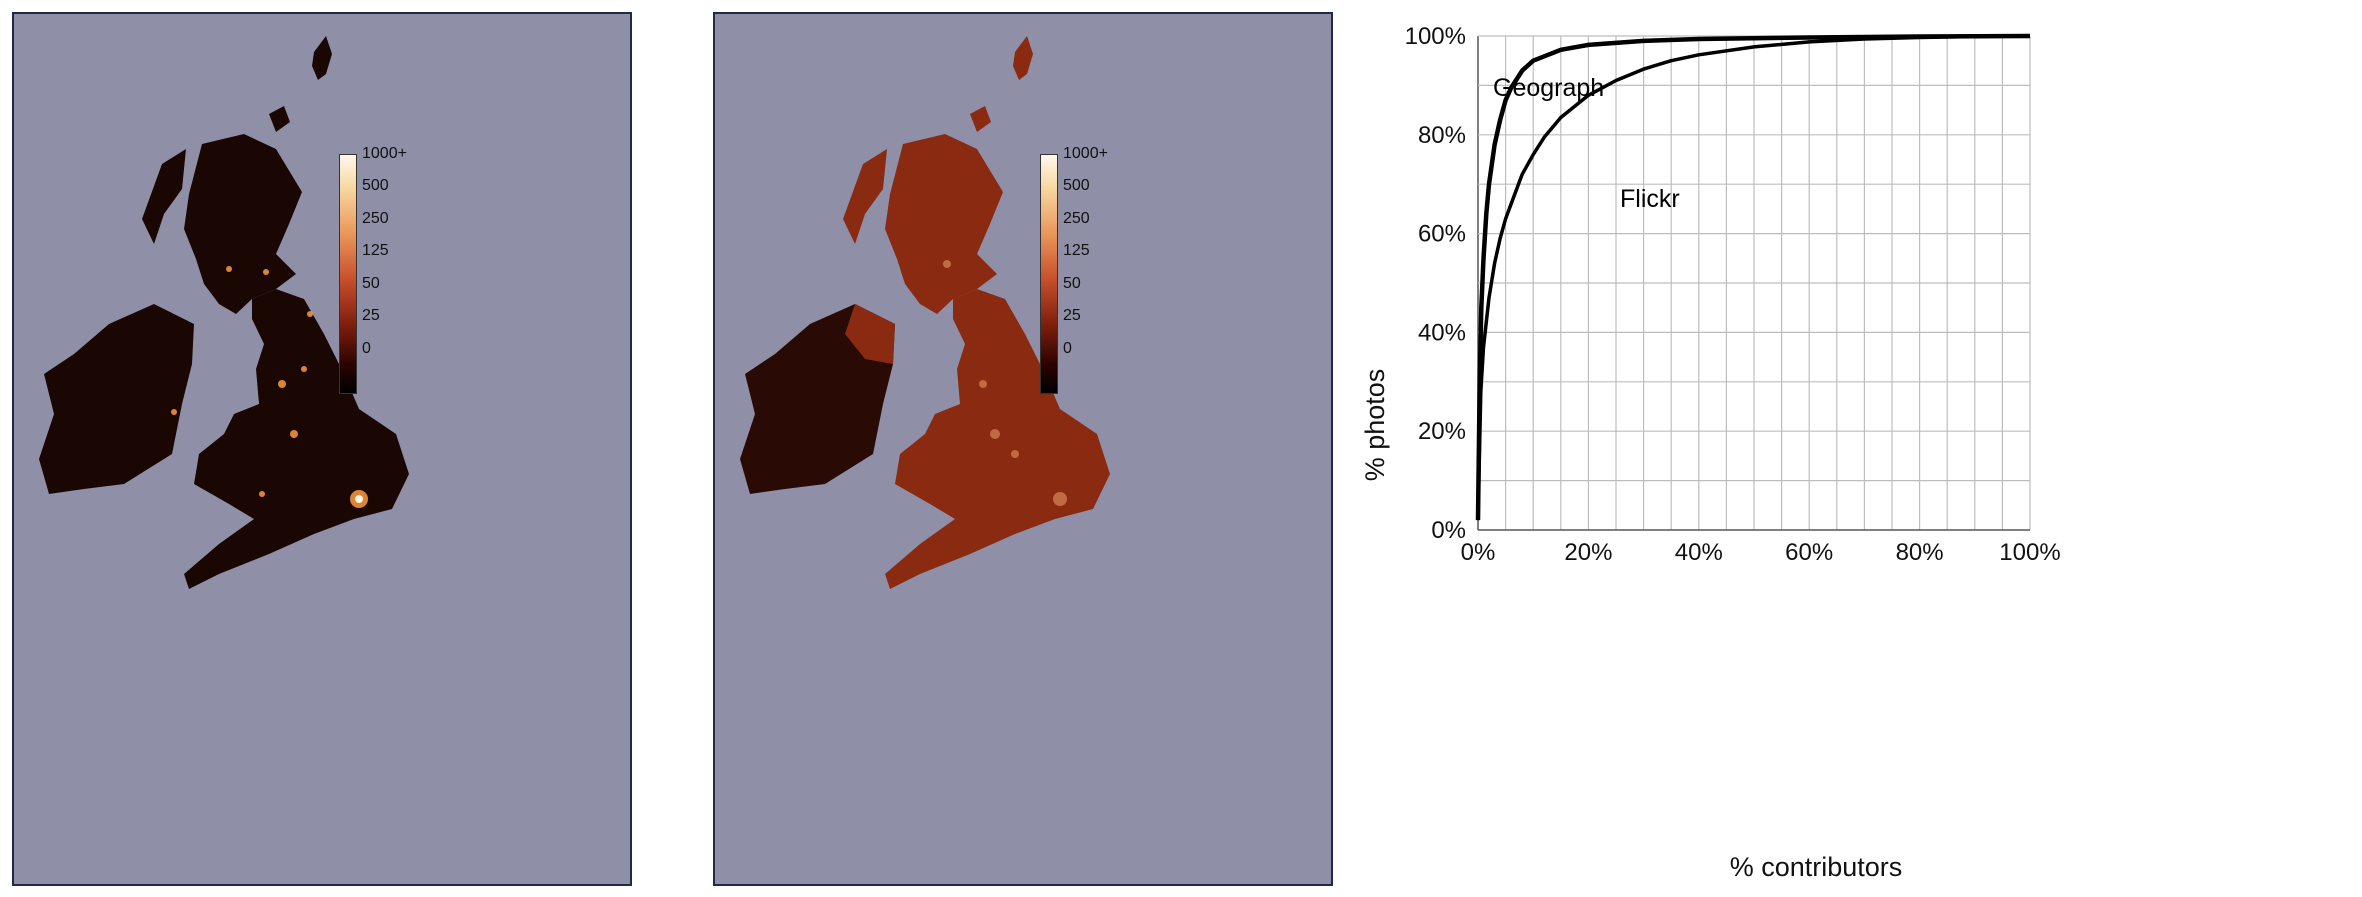 The image size is (2362, 897). Describe the element at coordinates (359, 499) in the screenshot. I see `city-light-london-core` at that location.